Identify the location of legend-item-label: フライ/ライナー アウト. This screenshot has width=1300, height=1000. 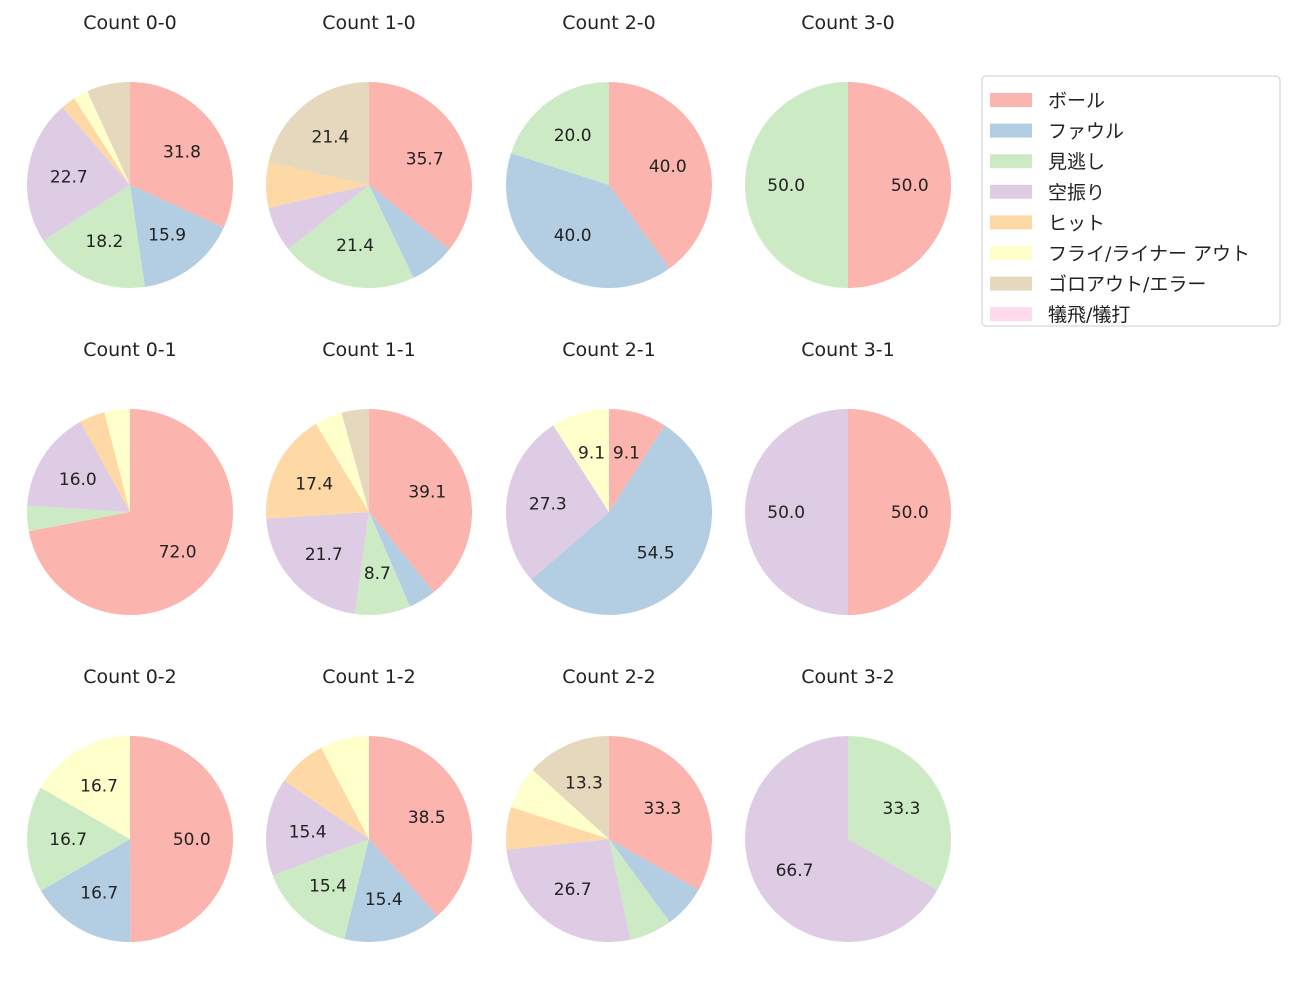
(1149, 254).